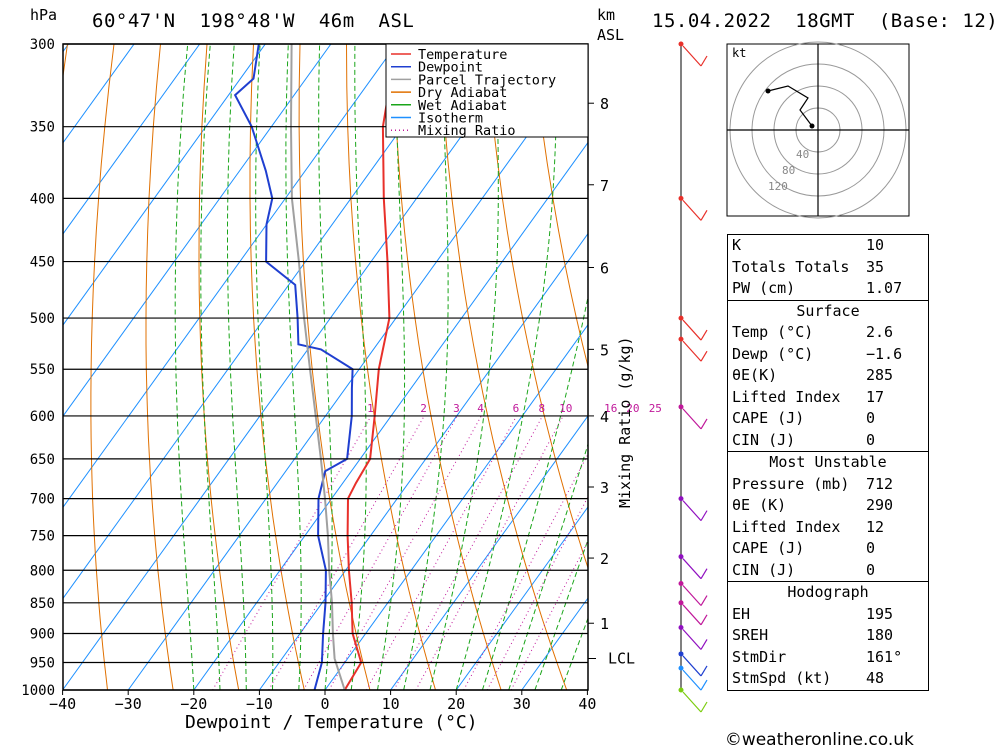 This screenshot has height=750, width=1000. What do you see at coordinates (42, 319) in the screenshot?
I see `pressure-tick-label: 500` at bounding box center [42, 319].